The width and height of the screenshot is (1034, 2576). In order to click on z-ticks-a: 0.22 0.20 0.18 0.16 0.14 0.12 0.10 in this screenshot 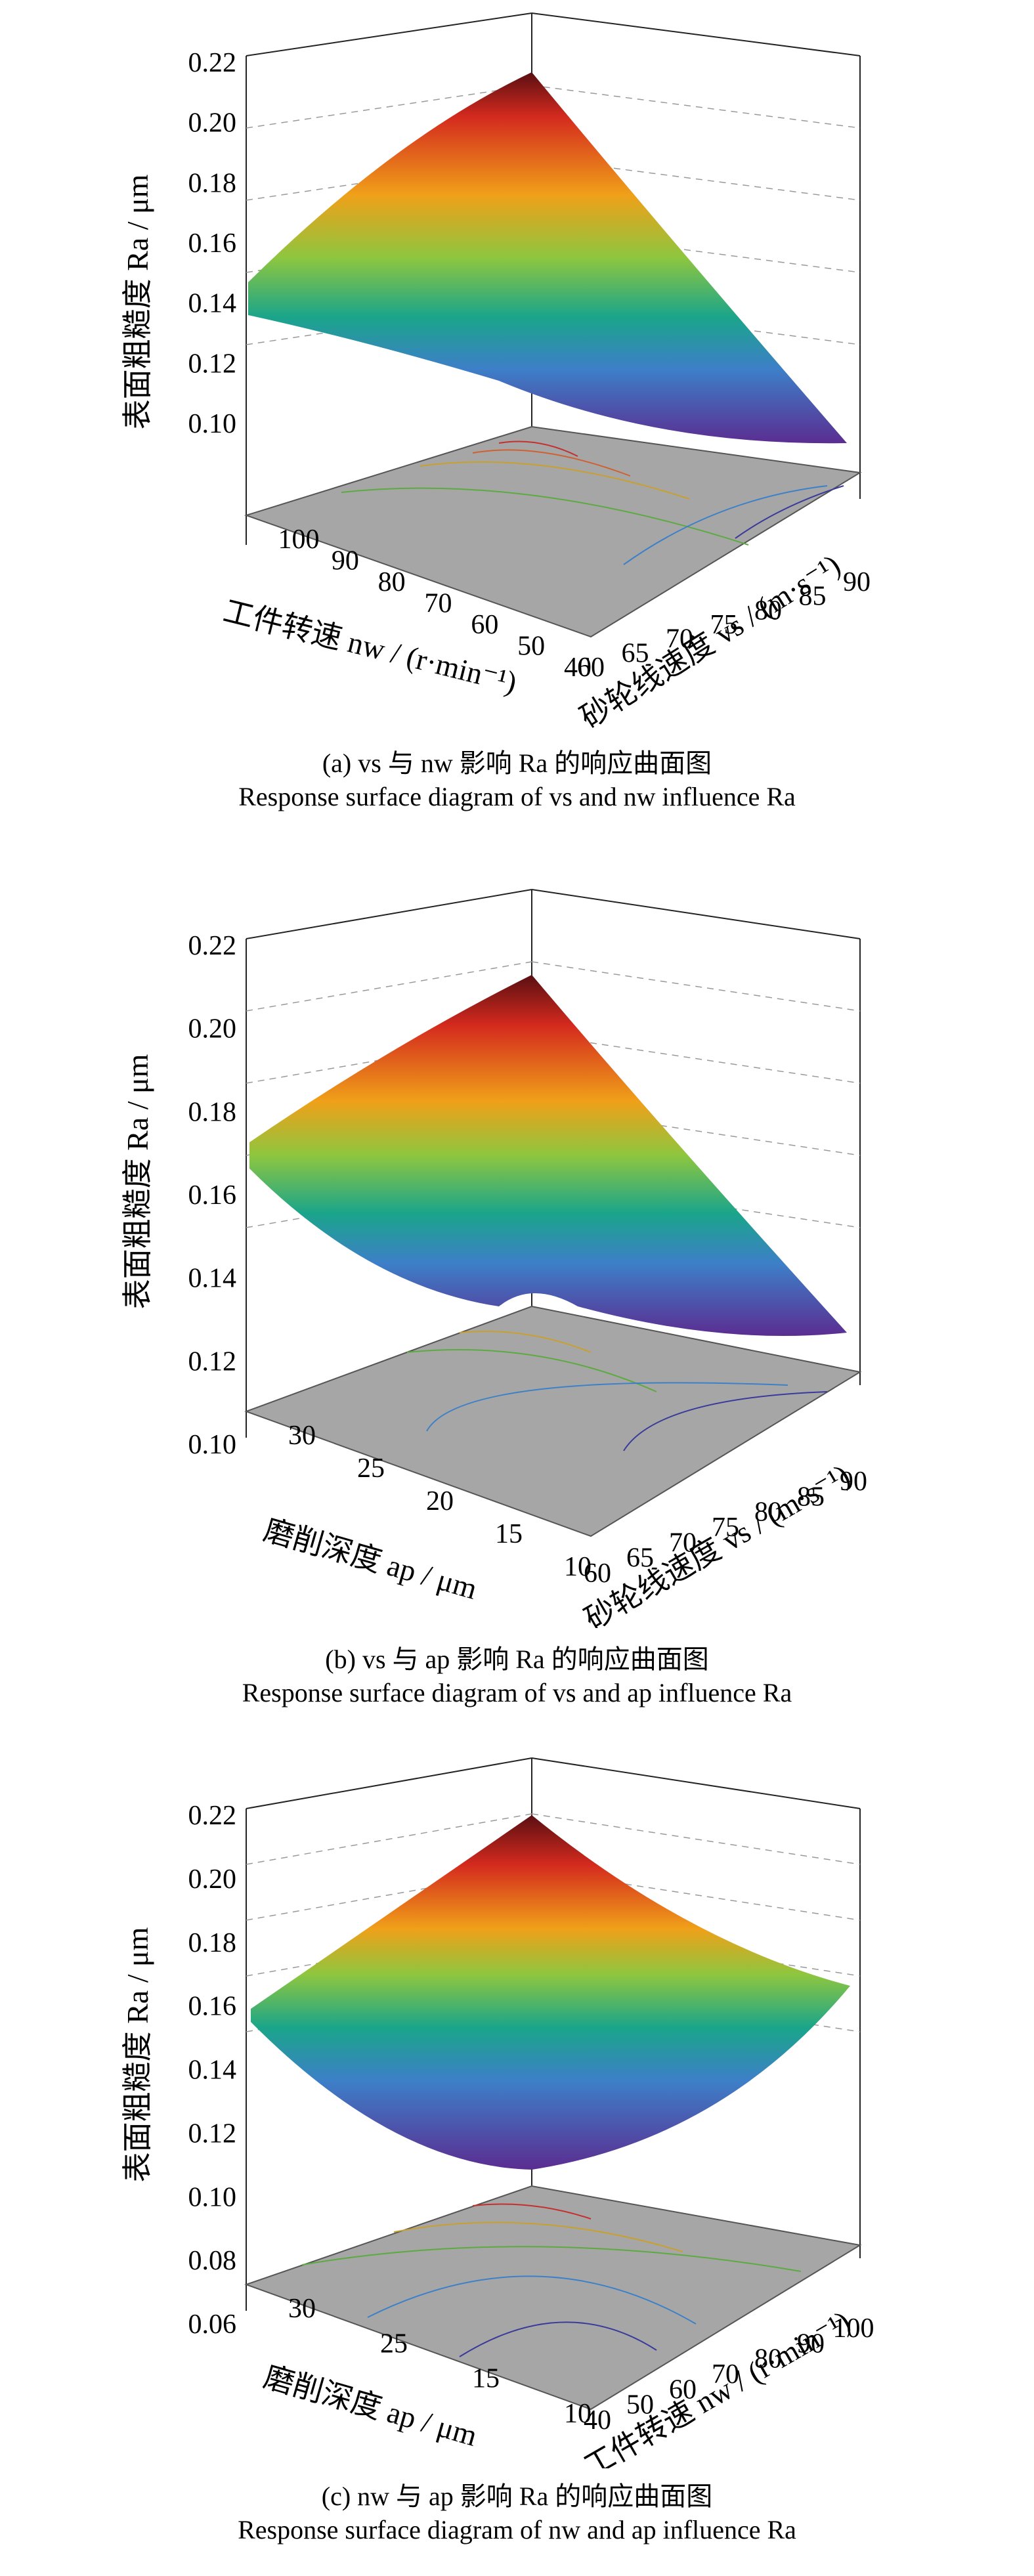, I will do `click(213, 243)`.